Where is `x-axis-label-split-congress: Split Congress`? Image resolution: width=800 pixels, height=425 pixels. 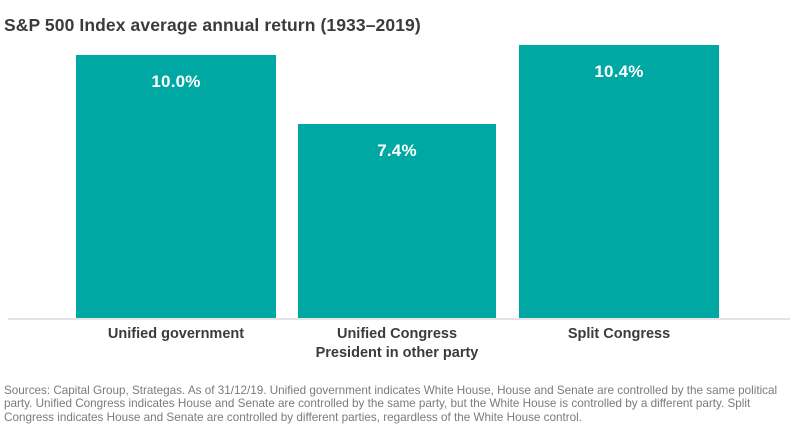 x-axis-label-split-congress: Split Congress is located at coordinates (619, 334).